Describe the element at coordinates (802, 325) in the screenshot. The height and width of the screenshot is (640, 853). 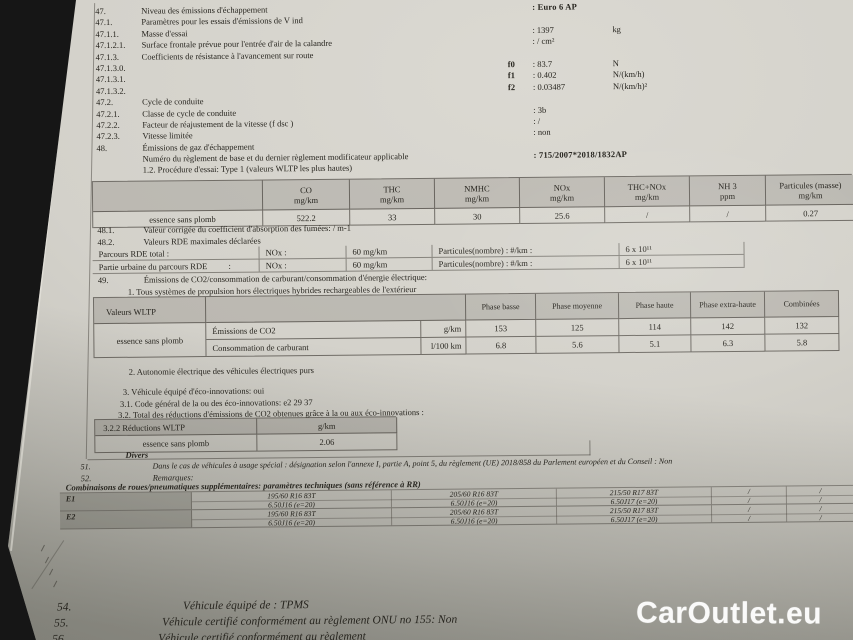
I see `wltp-value-cell: 132` at that location.